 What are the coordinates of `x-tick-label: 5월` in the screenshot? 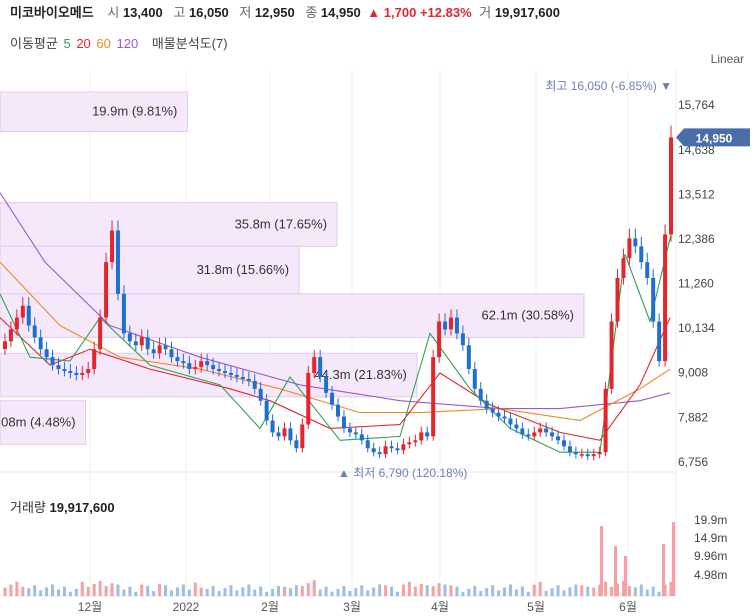 It's located at (536, 607).